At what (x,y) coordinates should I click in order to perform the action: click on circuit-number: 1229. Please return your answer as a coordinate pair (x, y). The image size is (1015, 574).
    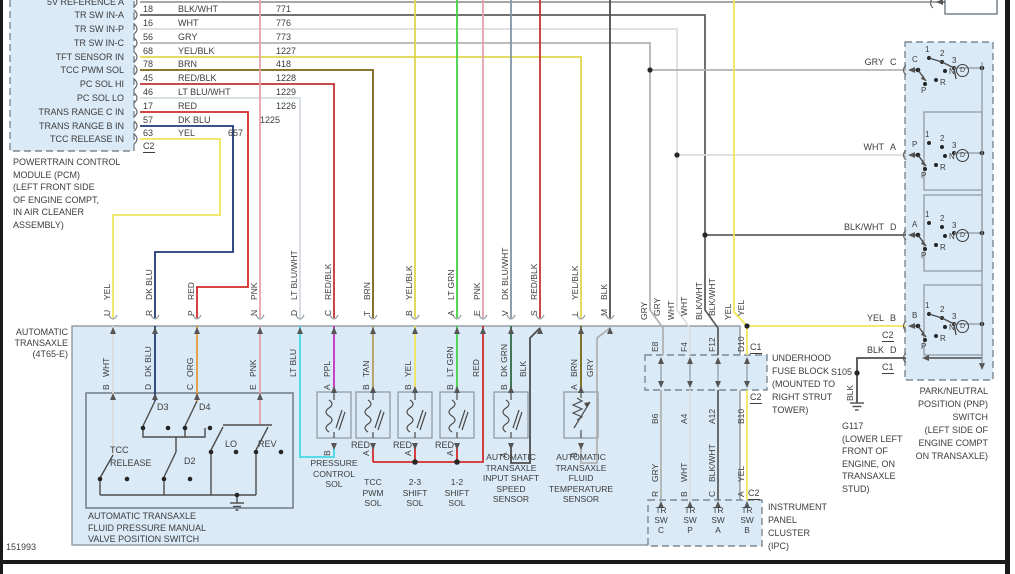
    Looking at the image, I should click on (286, 92).